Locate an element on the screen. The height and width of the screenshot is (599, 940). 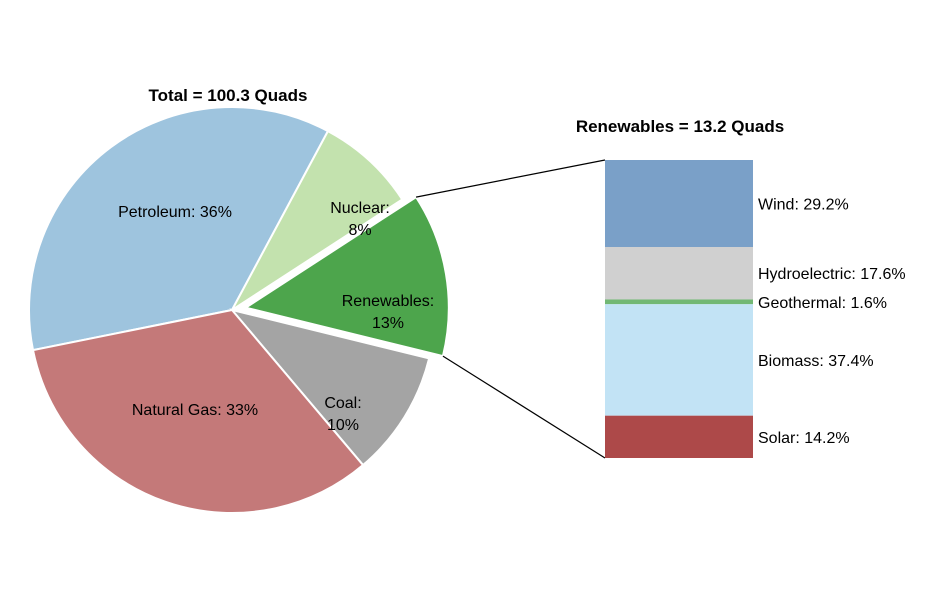
pie-slice-coal is located at coordinates (330, 387).